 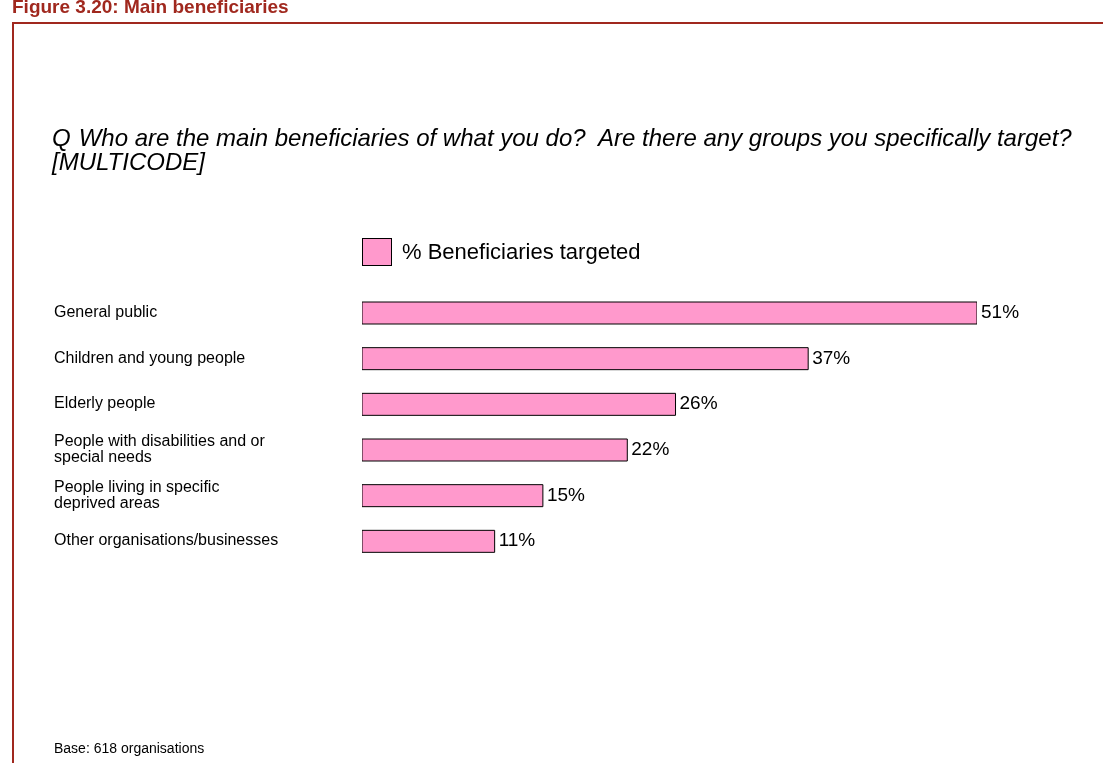 I want to click on y-tick-label: Elderly people, so click(x=105, y=403).